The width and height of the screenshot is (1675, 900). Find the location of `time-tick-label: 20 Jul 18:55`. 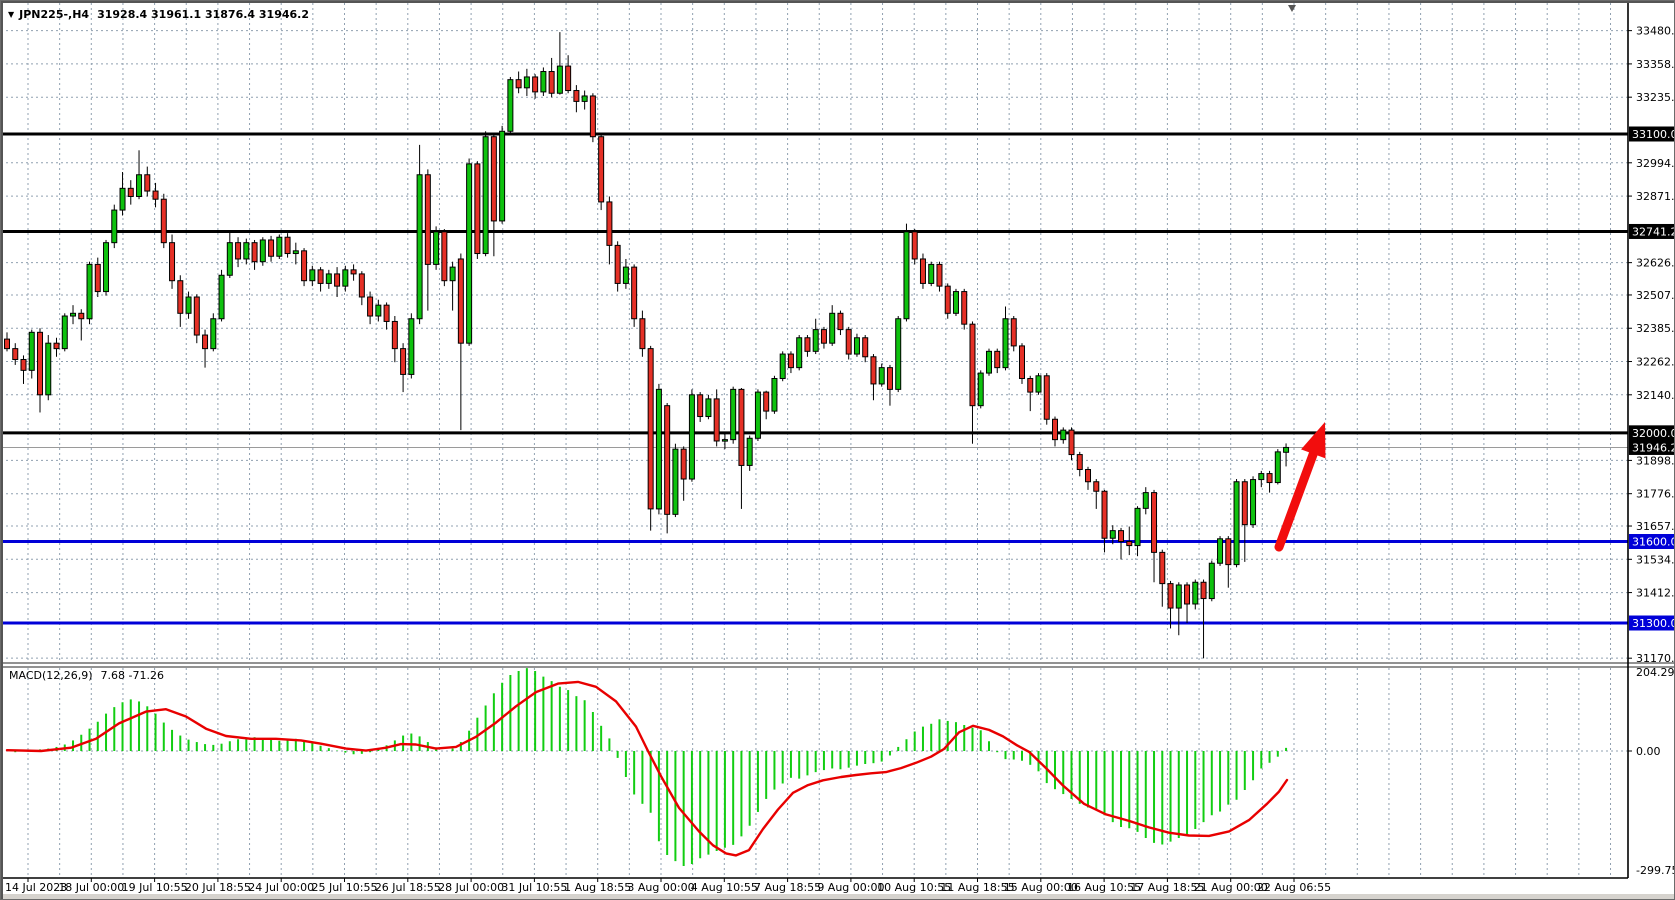

time-tick-label: 20 Jul 18:55 is located at coordinates (218, 887).